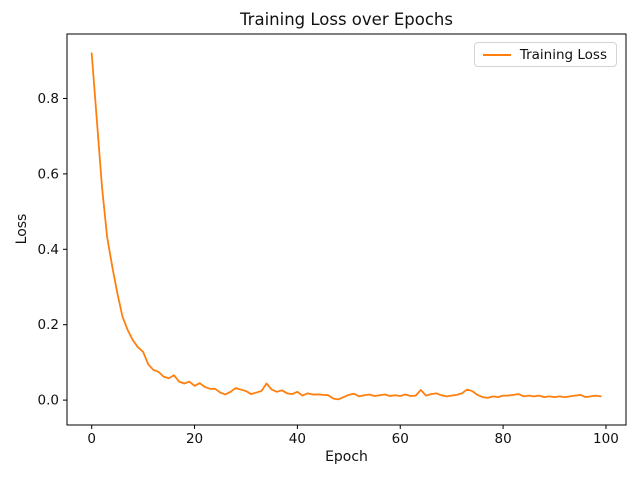 The width and height of the screenshot is (640, 480). I want to click on x-tick-label: 80, so click(502, 439).